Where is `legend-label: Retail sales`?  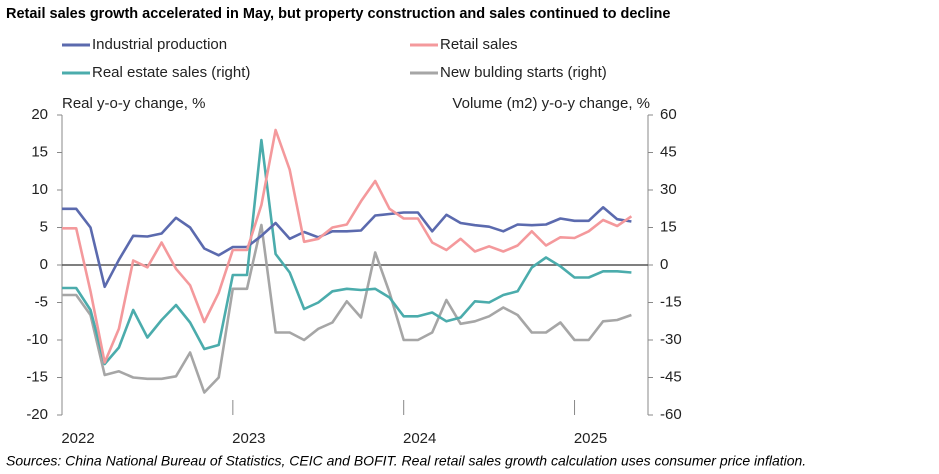 legend-label: Retail sales is located at coordinates (479, 44).